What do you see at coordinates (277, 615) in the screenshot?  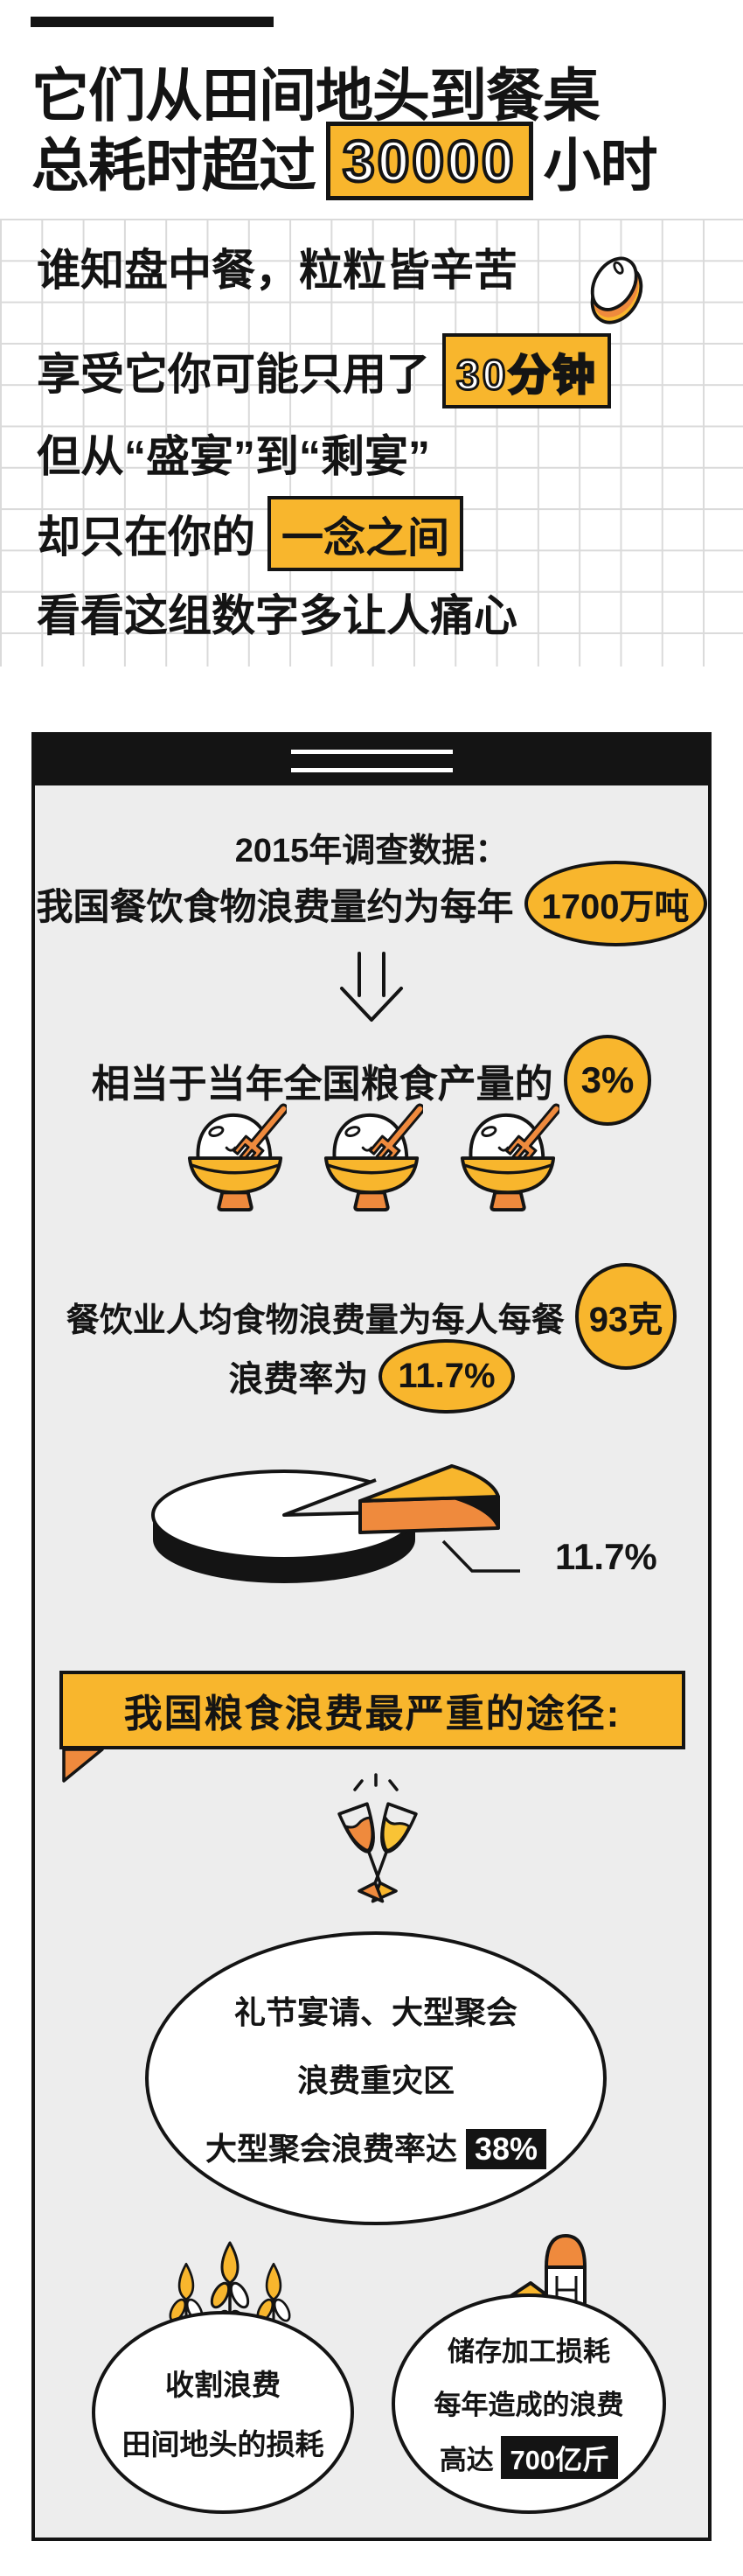 I see `intro-line5-text: 看看这组数字多让人痛心` at bounding box center [277, 615].